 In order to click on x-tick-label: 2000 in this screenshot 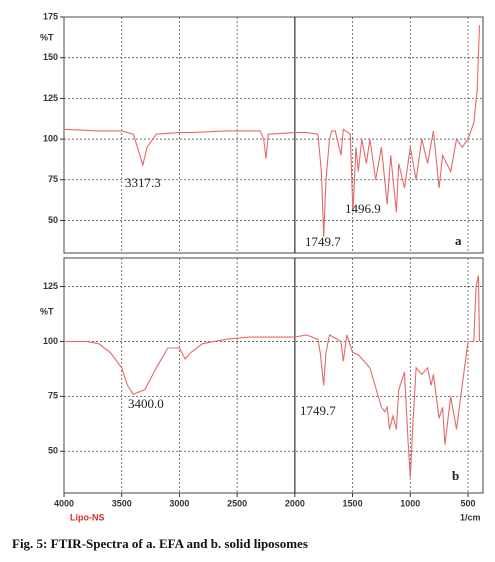, I will do `click(295, 503)`.